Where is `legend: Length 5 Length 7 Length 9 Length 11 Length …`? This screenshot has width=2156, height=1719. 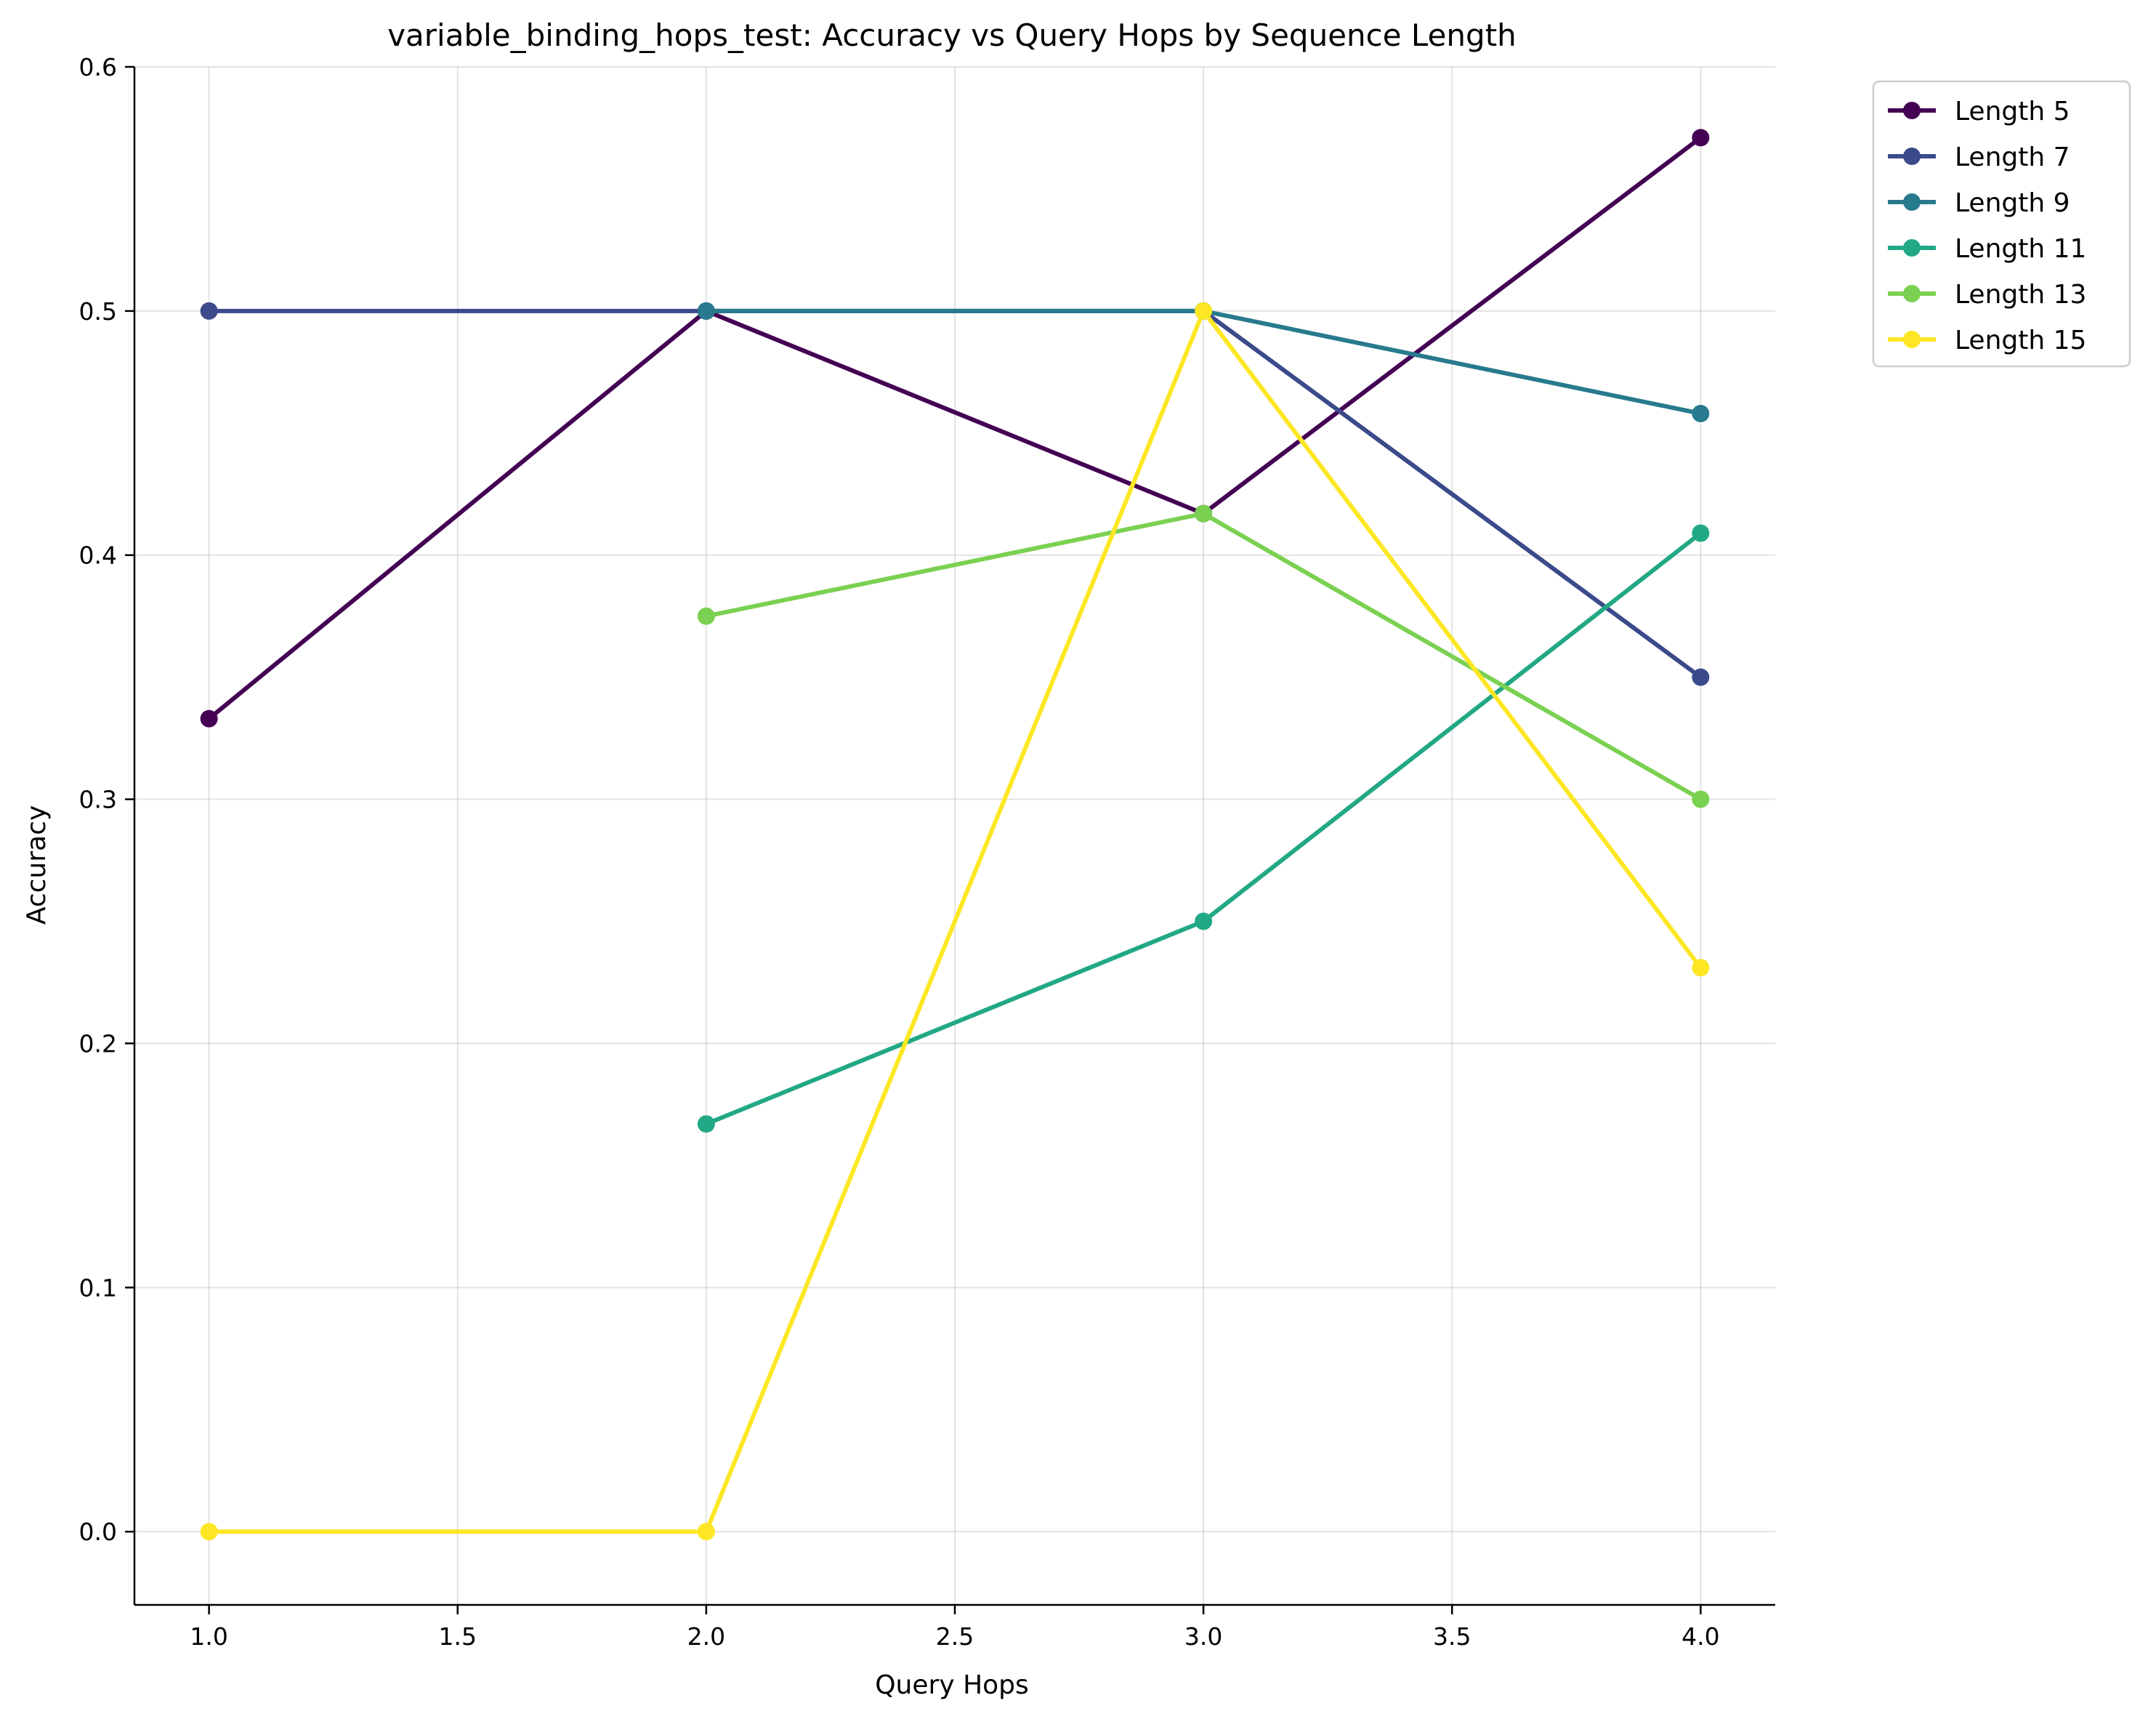 legend: Length 5 Length 7 Length 9 Length 11 Length … is located at coordinates (2001, 224).